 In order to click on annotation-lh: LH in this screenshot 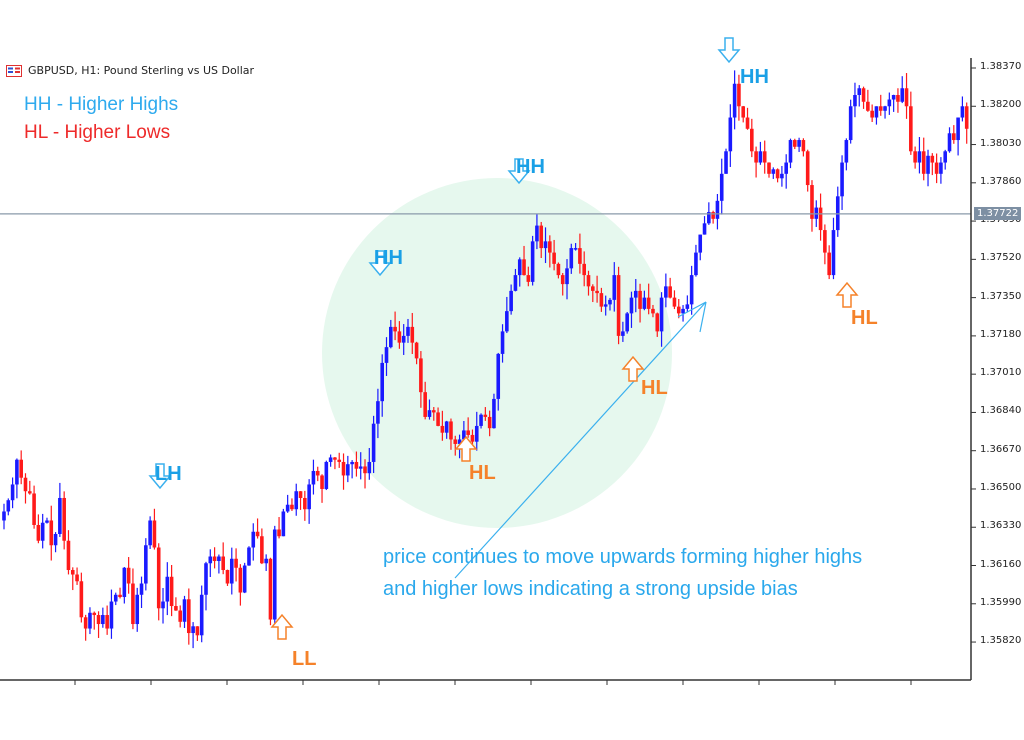, I will do `click(168, 474)`.